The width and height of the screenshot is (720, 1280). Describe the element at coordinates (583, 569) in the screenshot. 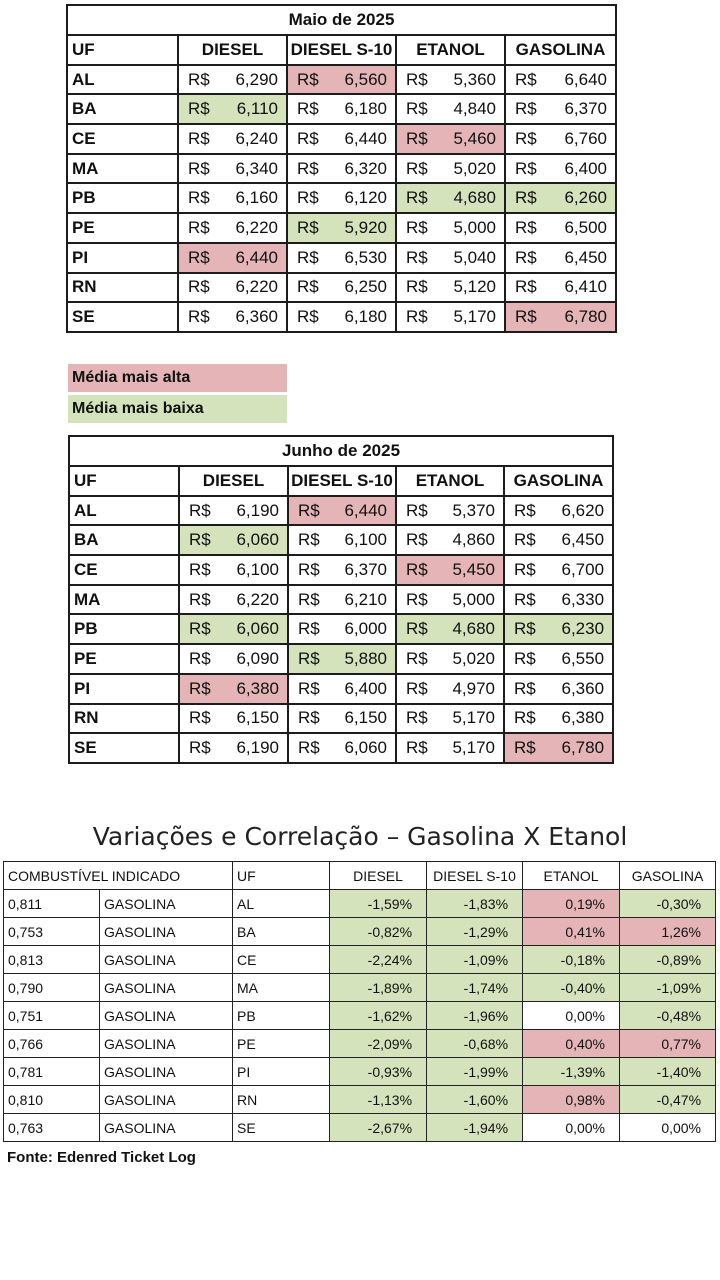

I see `price-amount: 6,700` at that location.